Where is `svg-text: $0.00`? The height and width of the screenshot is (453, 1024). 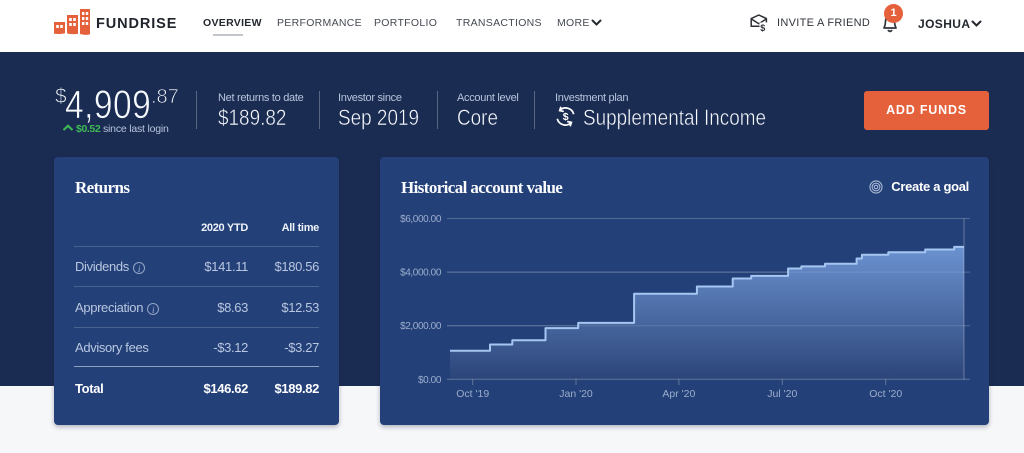
svg-text: $0.00 is located at coordinates (430, 380).